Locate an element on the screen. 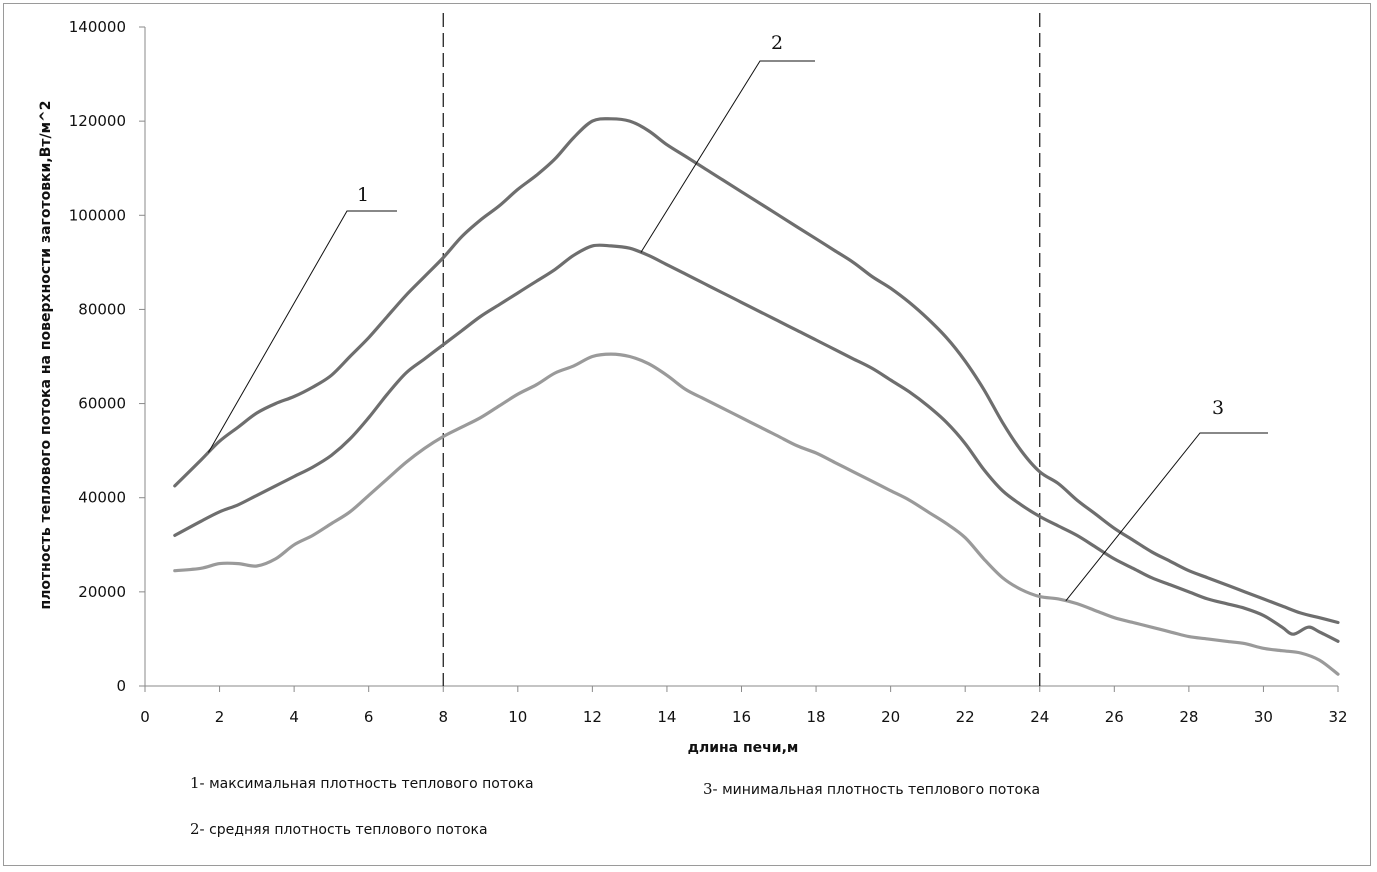 The image size is (1377, 872). legend-item-1-text: максимальная плотность теплового потока is located at coordinates (371, 784).